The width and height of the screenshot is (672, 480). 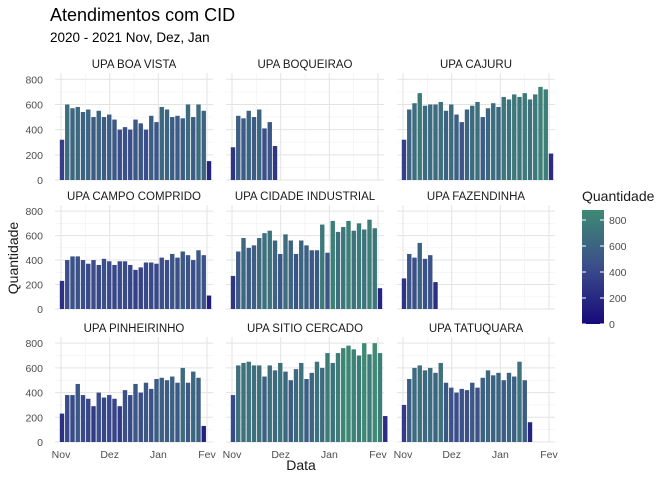 I want to click on y-tick-label: 600, so click(x=34, y=105).